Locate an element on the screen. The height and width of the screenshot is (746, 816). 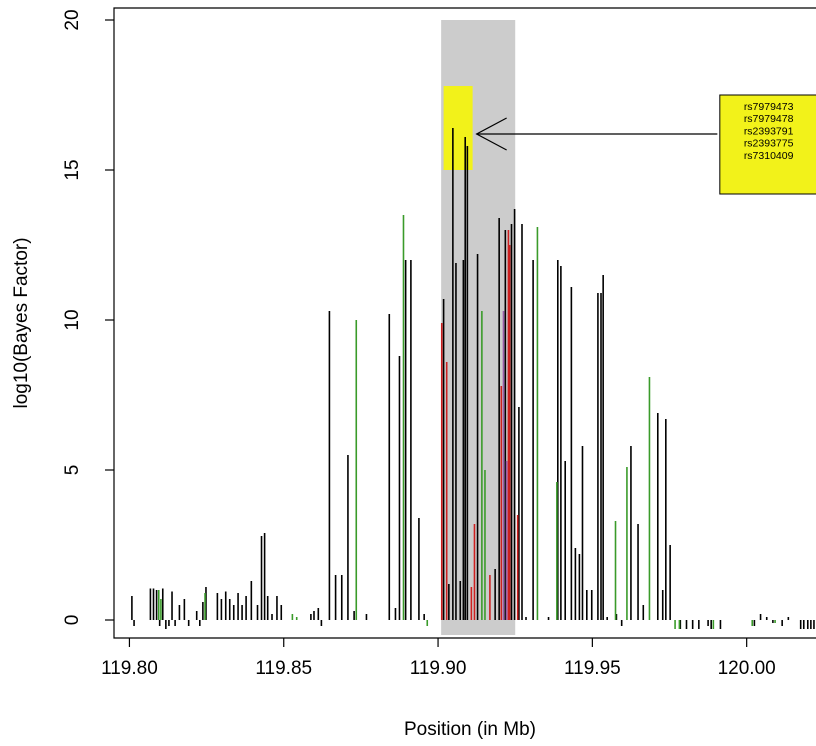
y-tick-label-1: 5 is located at coordinates (72, 470).